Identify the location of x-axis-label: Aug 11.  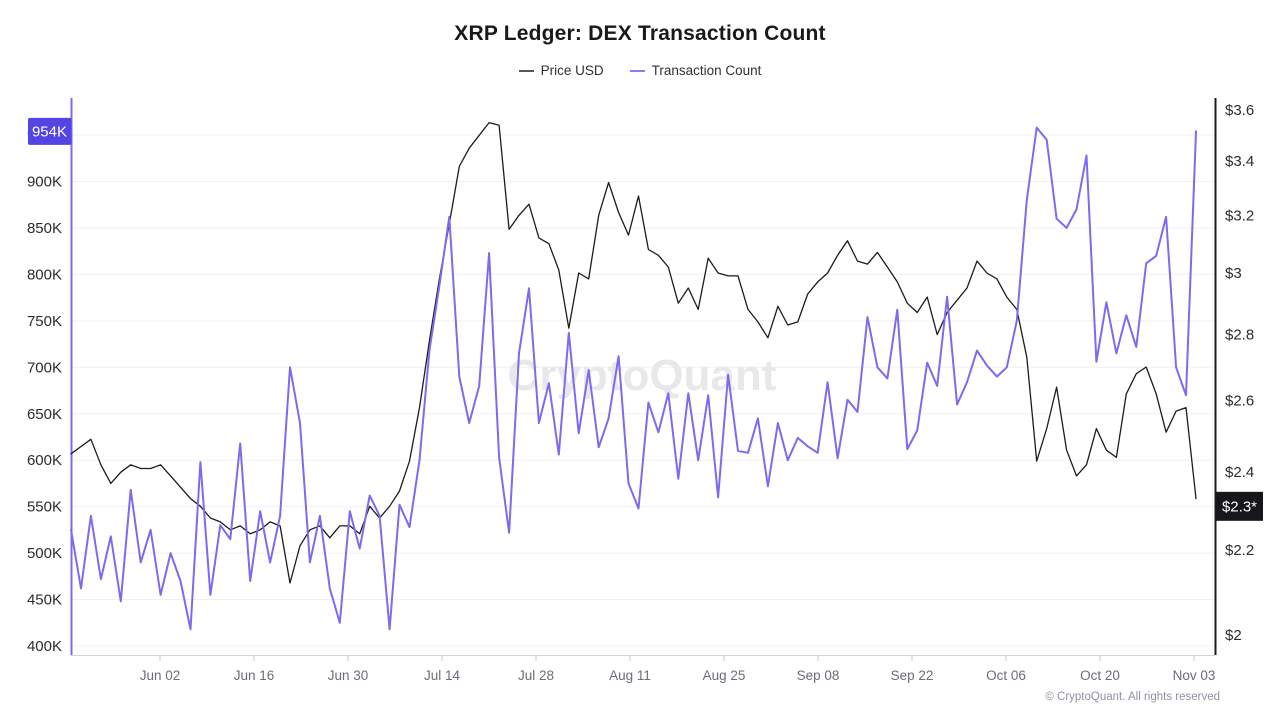
(630, 675).